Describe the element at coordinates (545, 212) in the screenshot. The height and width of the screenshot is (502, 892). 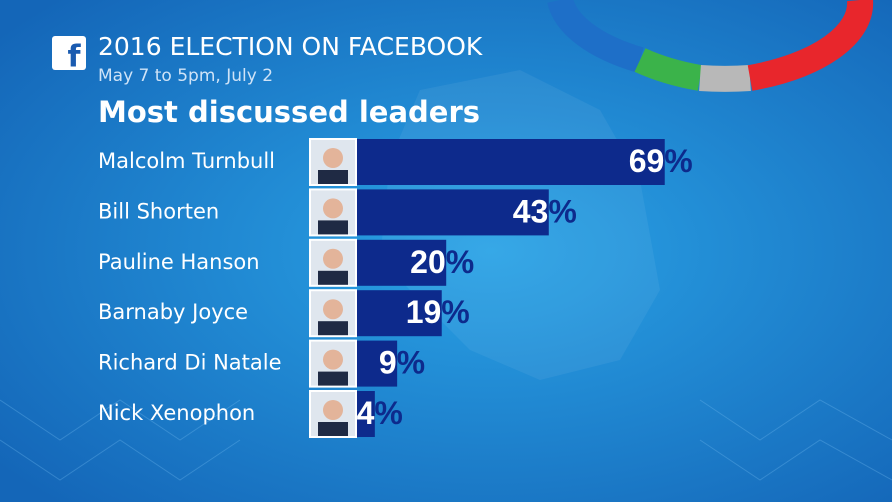
I see `value-label: 43%` at that location.